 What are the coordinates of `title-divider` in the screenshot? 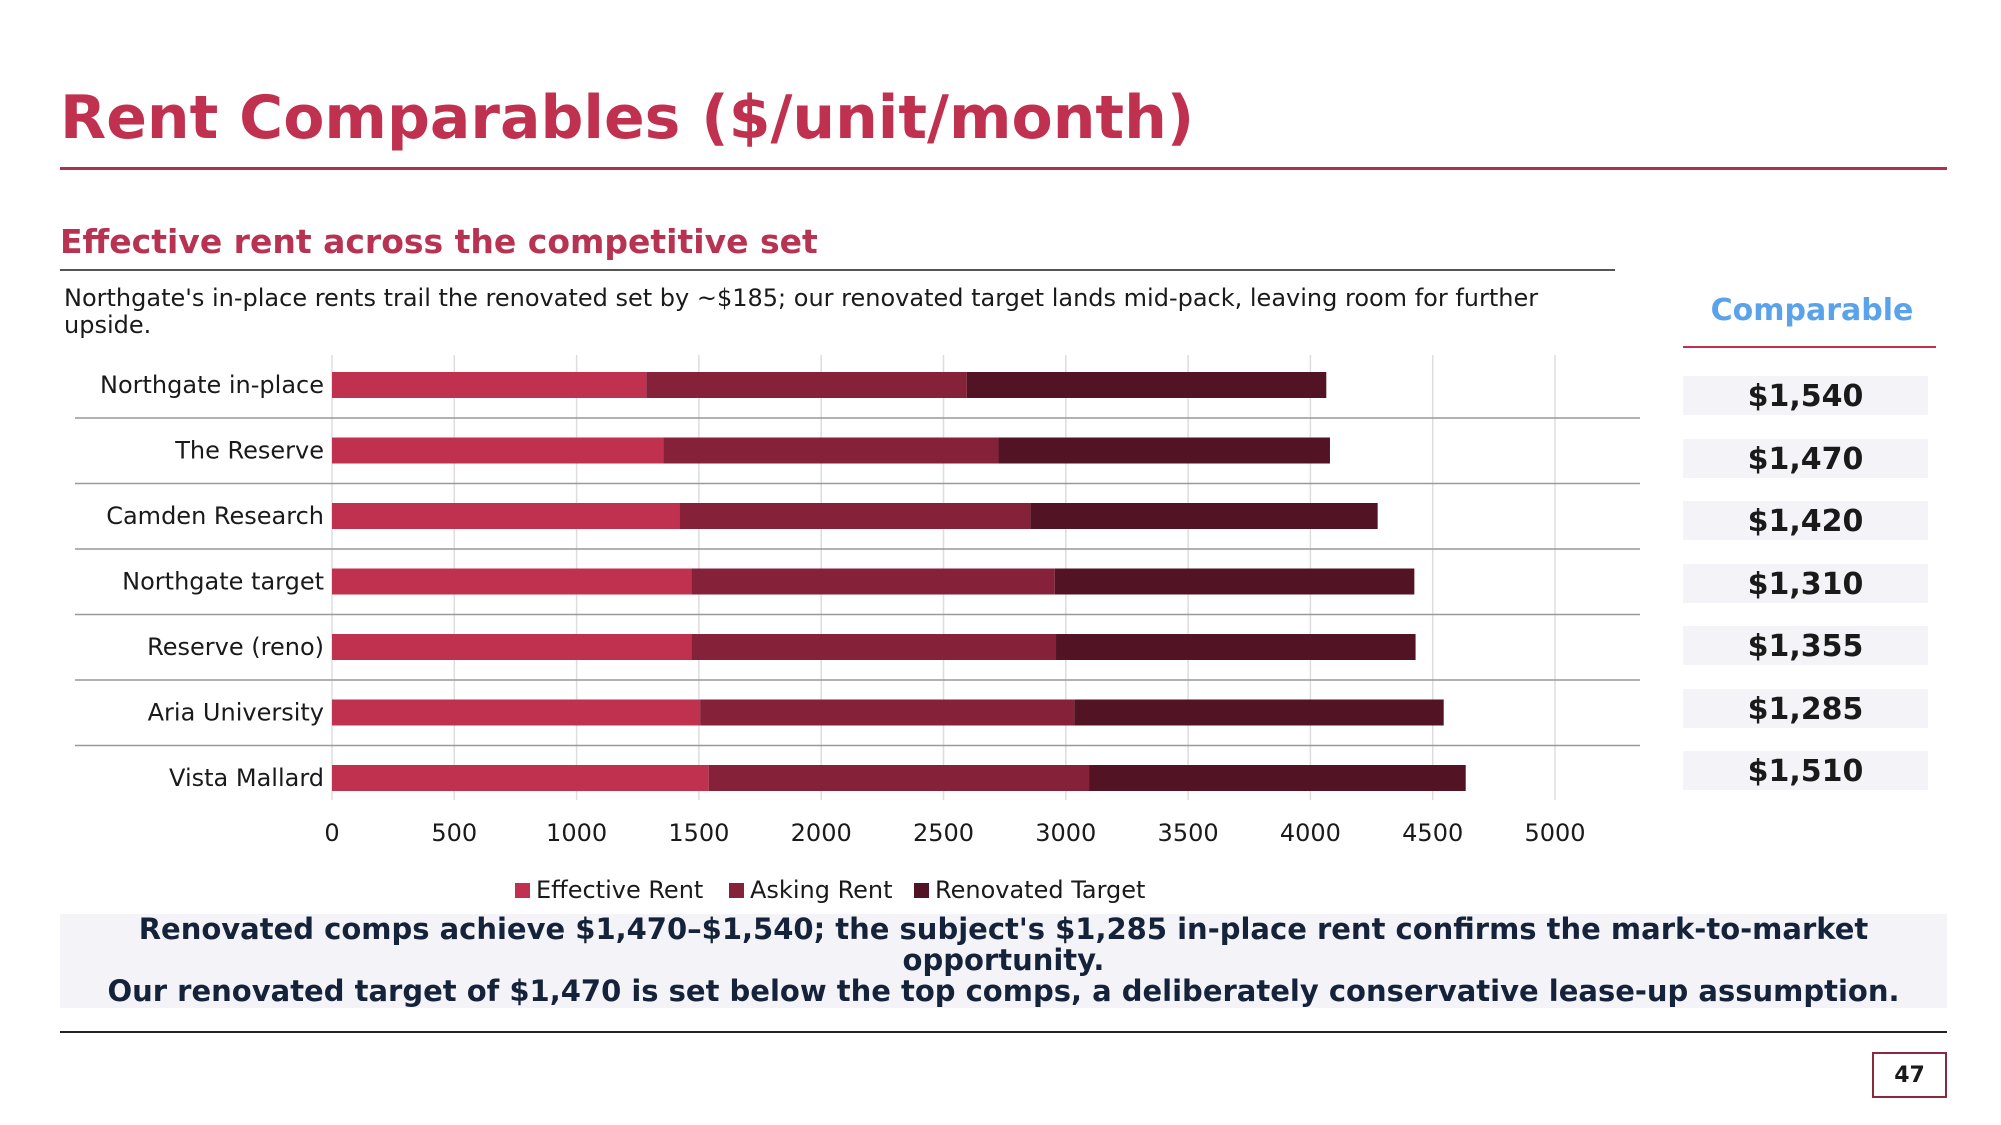 It's located at (1003, 168).